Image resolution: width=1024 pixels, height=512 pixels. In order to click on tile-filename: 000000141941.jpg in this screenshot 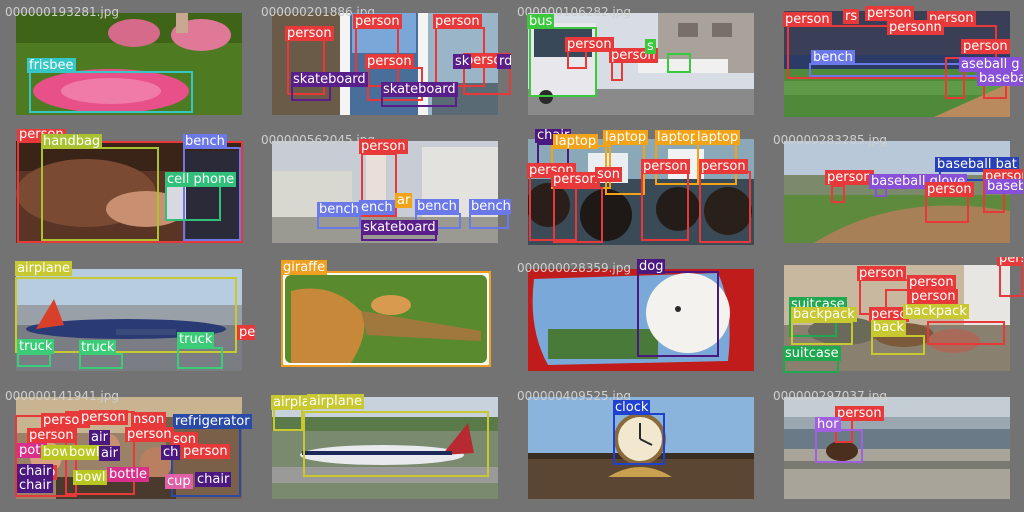, I will do `click(62, 396)`.